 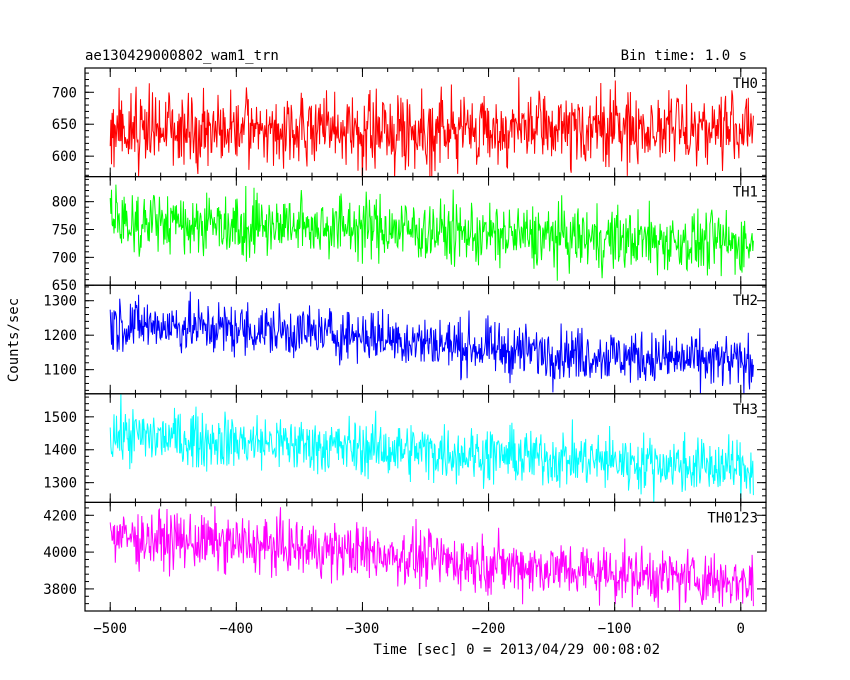 I want to click on panel-label-th1: TH1, so click(x=745, y=193).